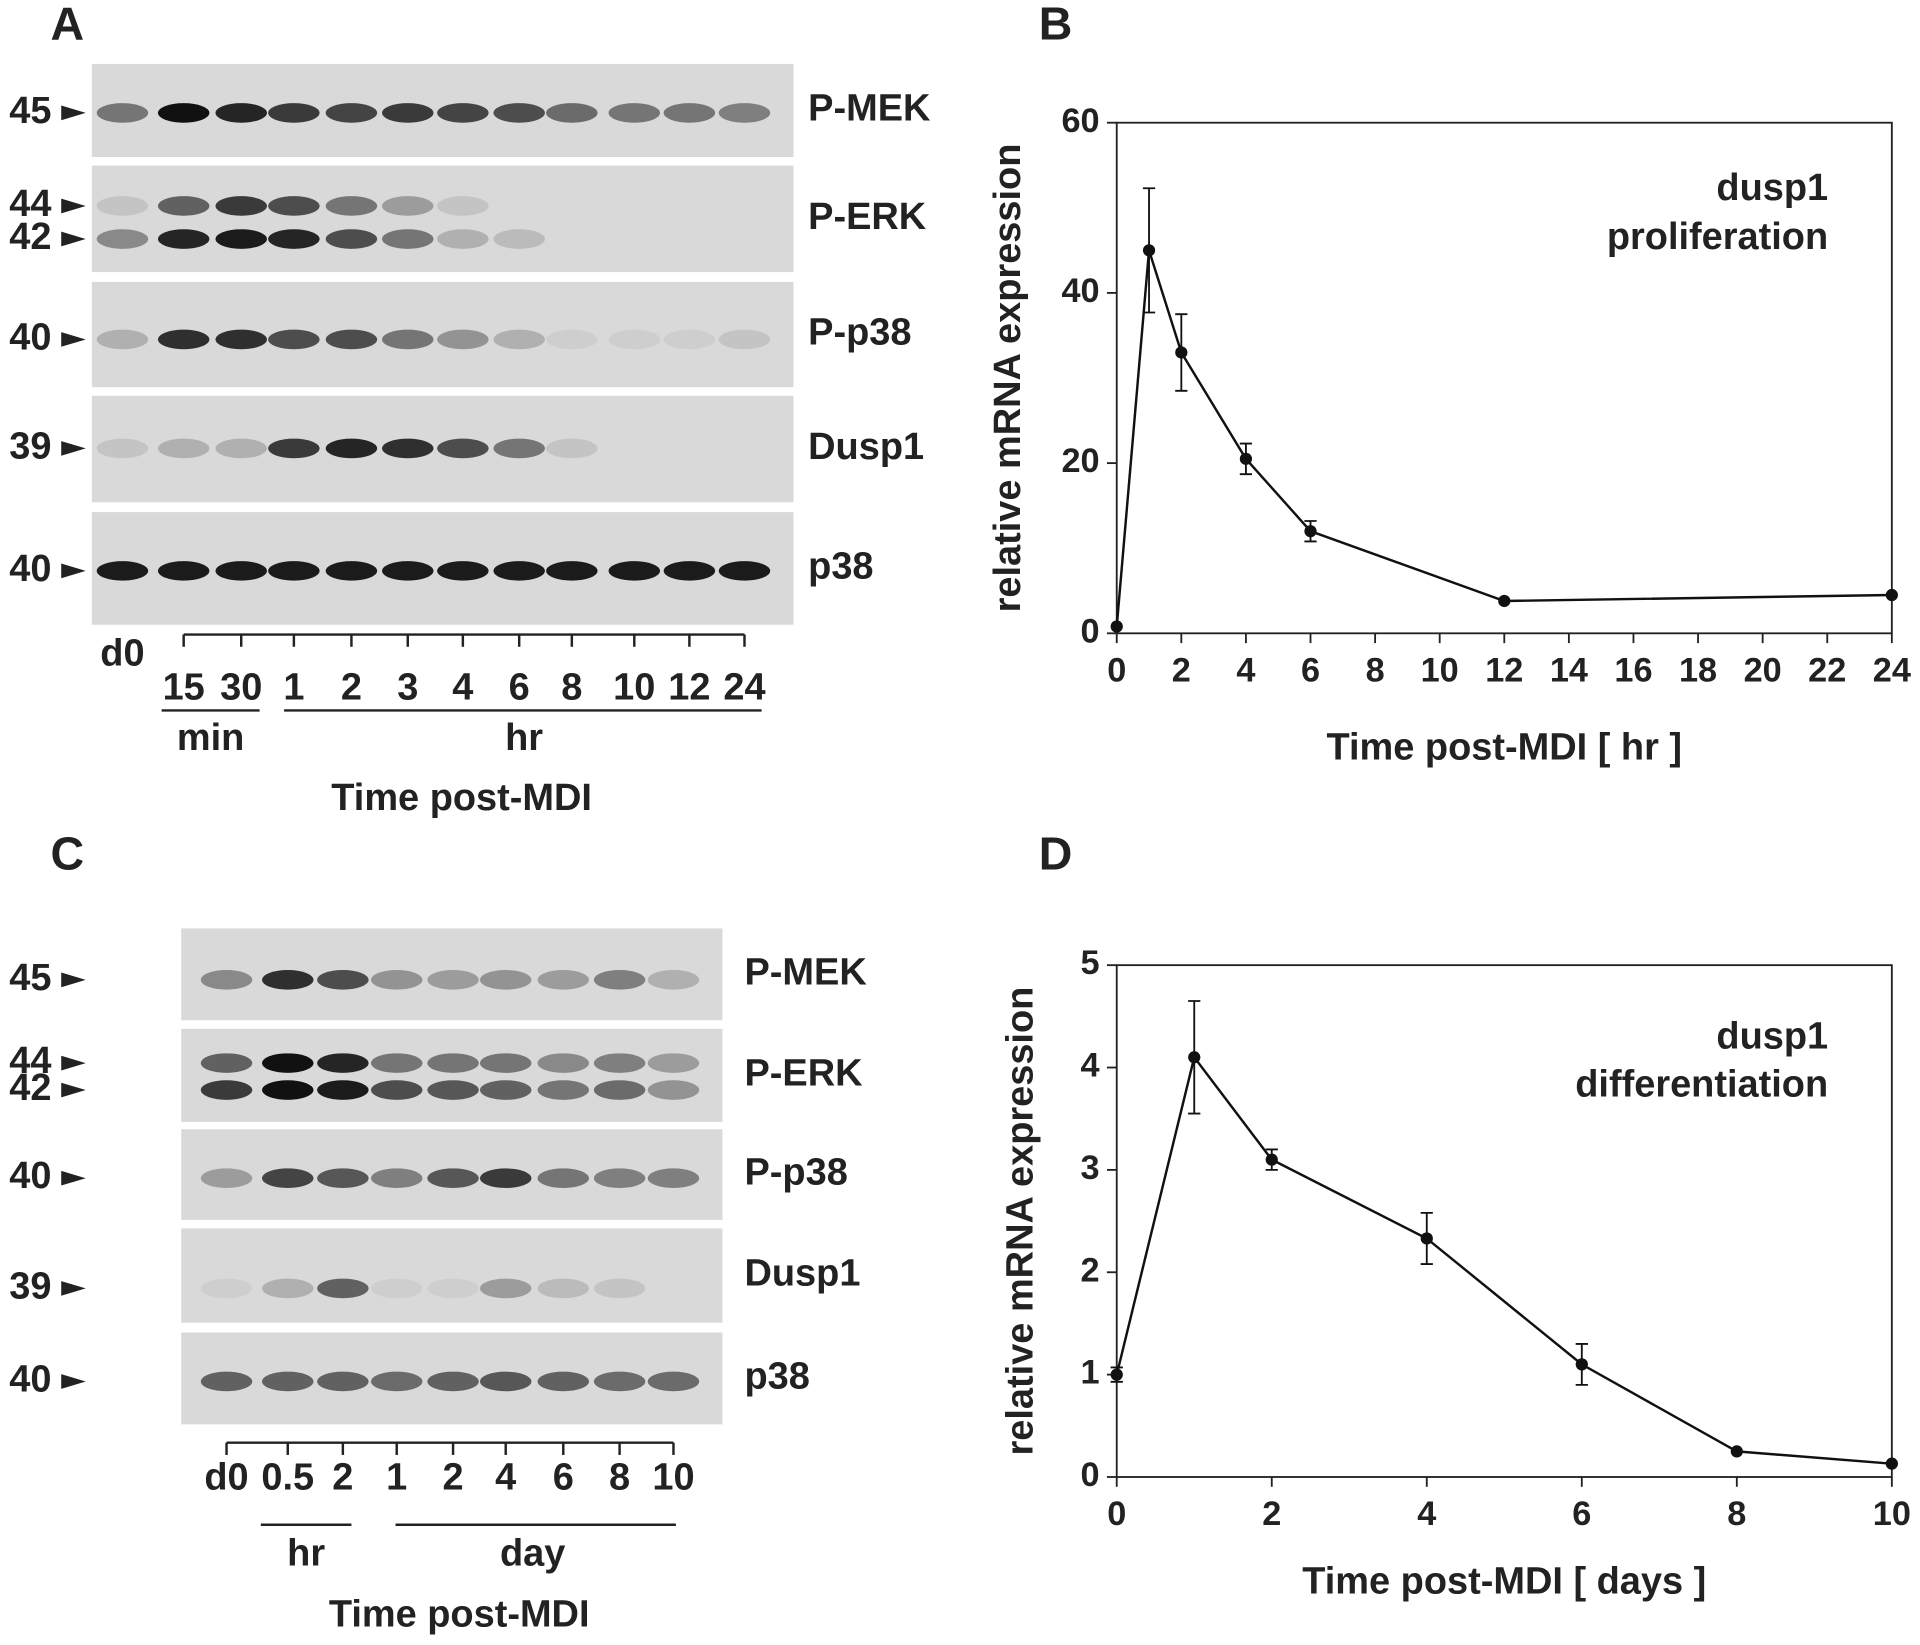  What do you see at coordinates (805, 972) in the screenshot?
I see `blot-label: P-MEK` at bounding box center [805, 972].